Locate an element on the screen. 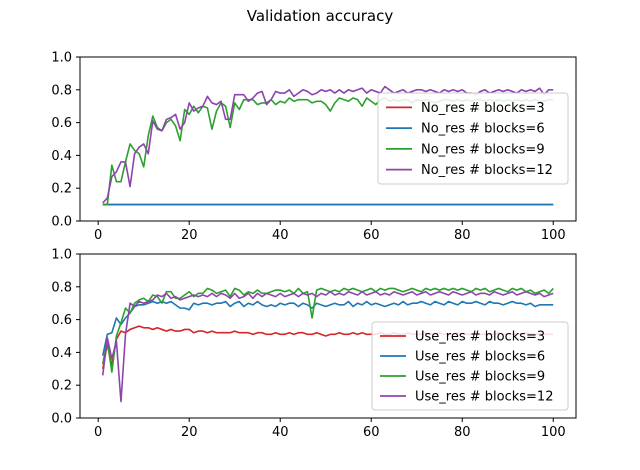 Image resolution: width=640 pixels, height=470 pixels. legend-label: Use_res # blocks=12 is located at coordinates (484, 397).